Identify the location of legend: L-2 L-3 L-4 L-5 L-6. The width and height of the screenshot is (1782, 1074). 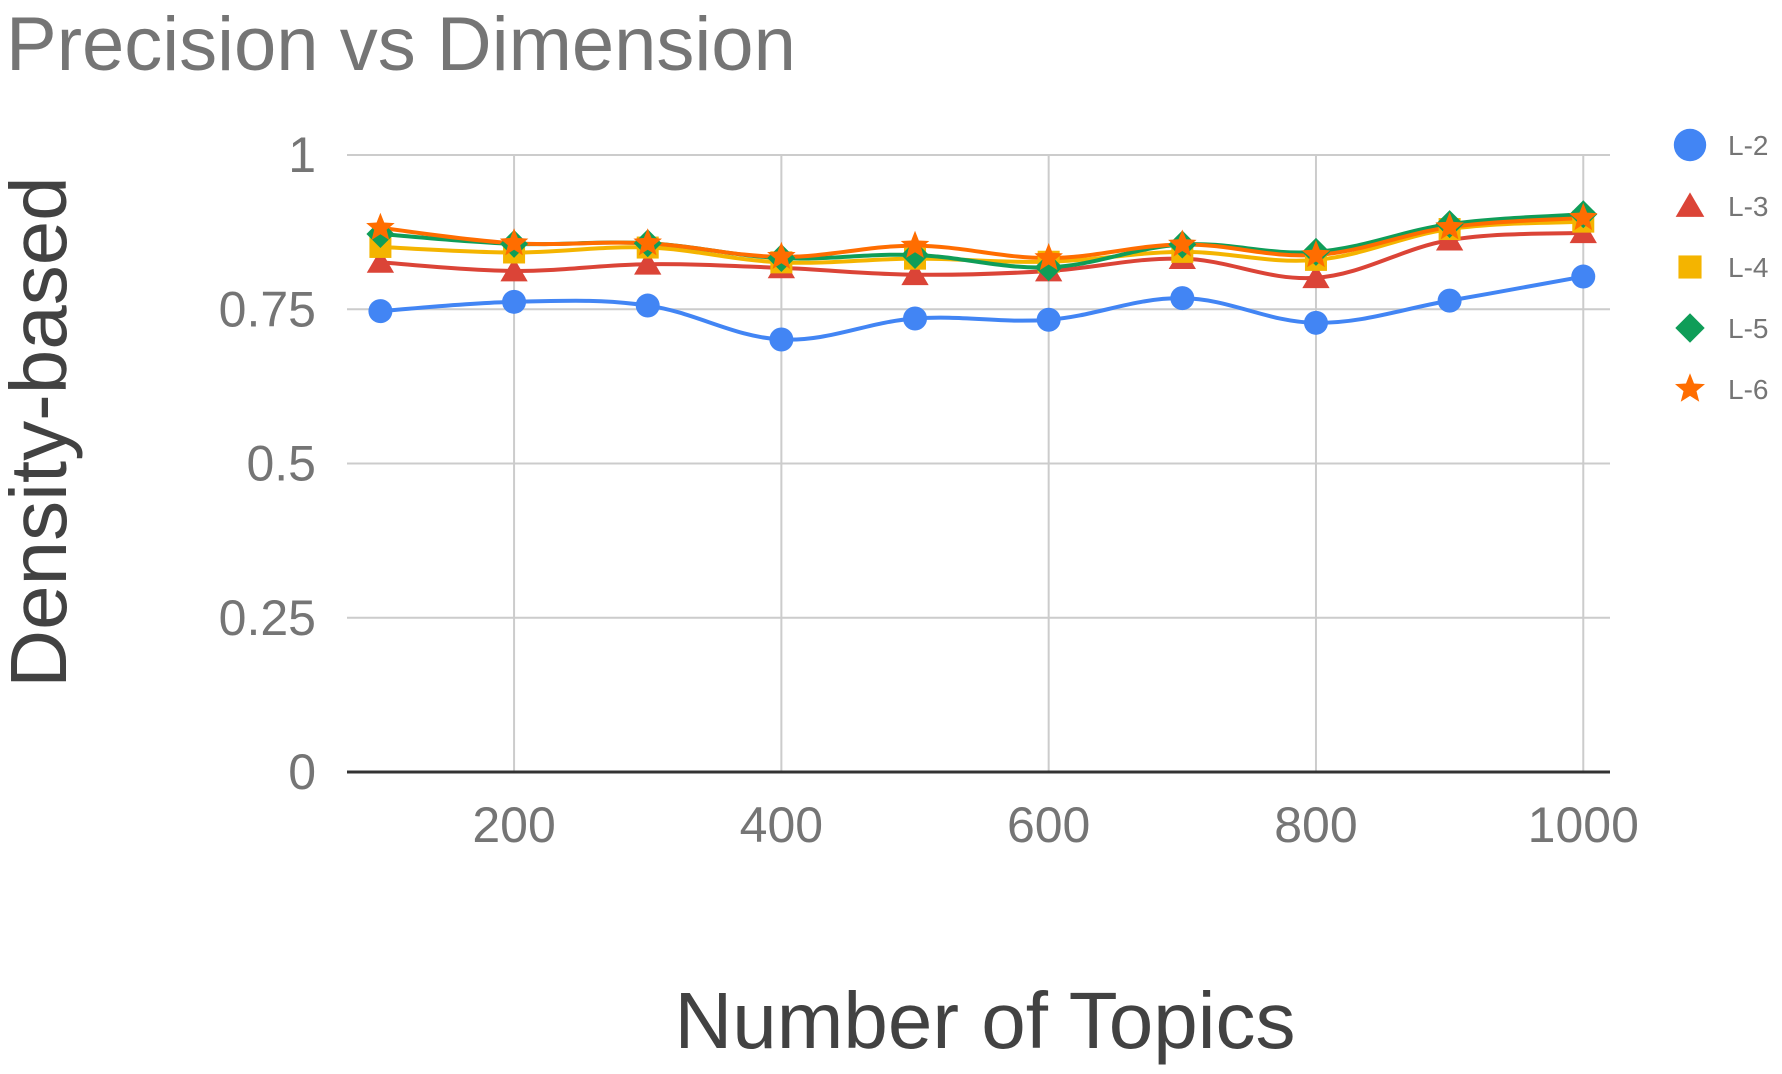
(1721, 266).